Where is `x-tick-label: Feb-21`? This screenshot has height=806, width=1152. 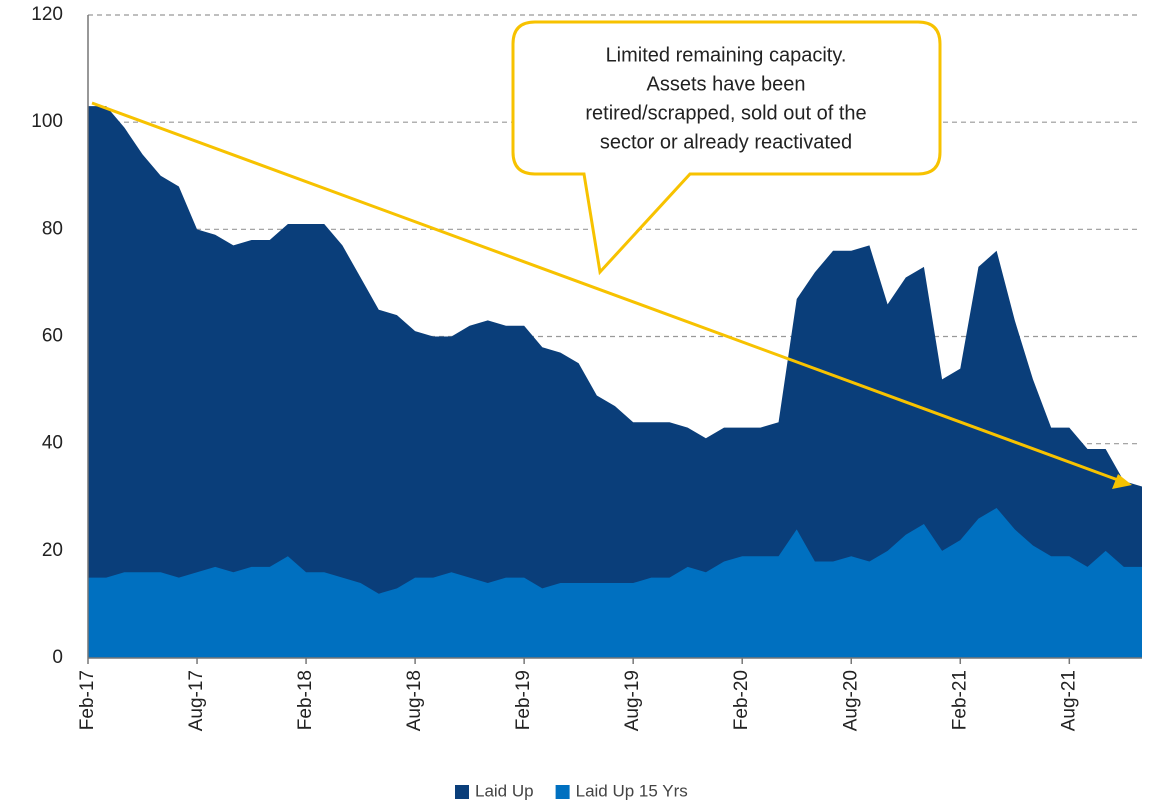 x-tick-label: Feb-21 is located at coordinates (959, 700).